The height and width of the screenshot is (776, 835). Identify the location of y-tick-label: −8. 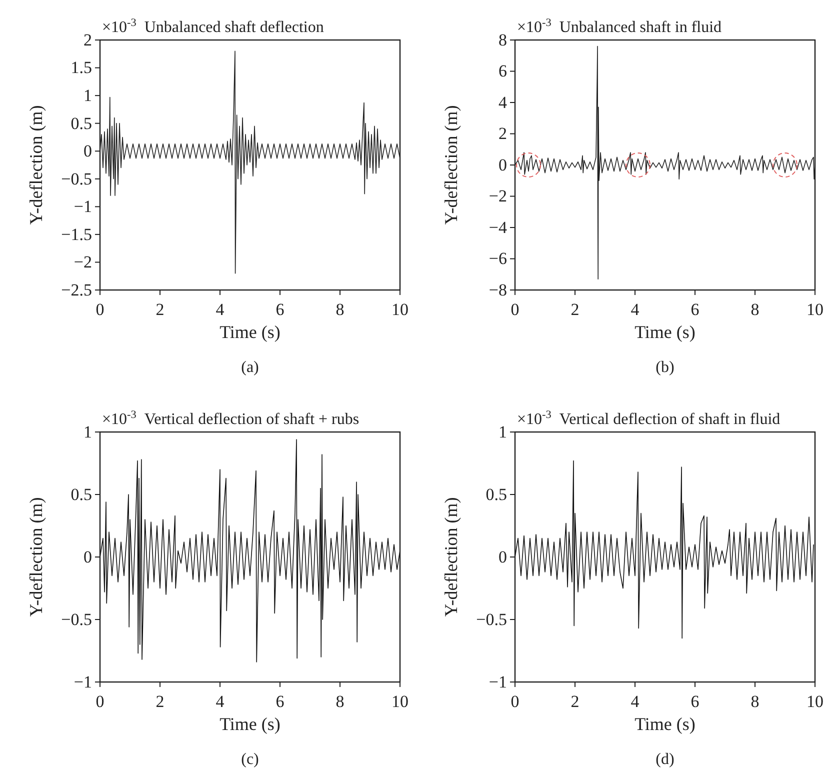
(497, 290).